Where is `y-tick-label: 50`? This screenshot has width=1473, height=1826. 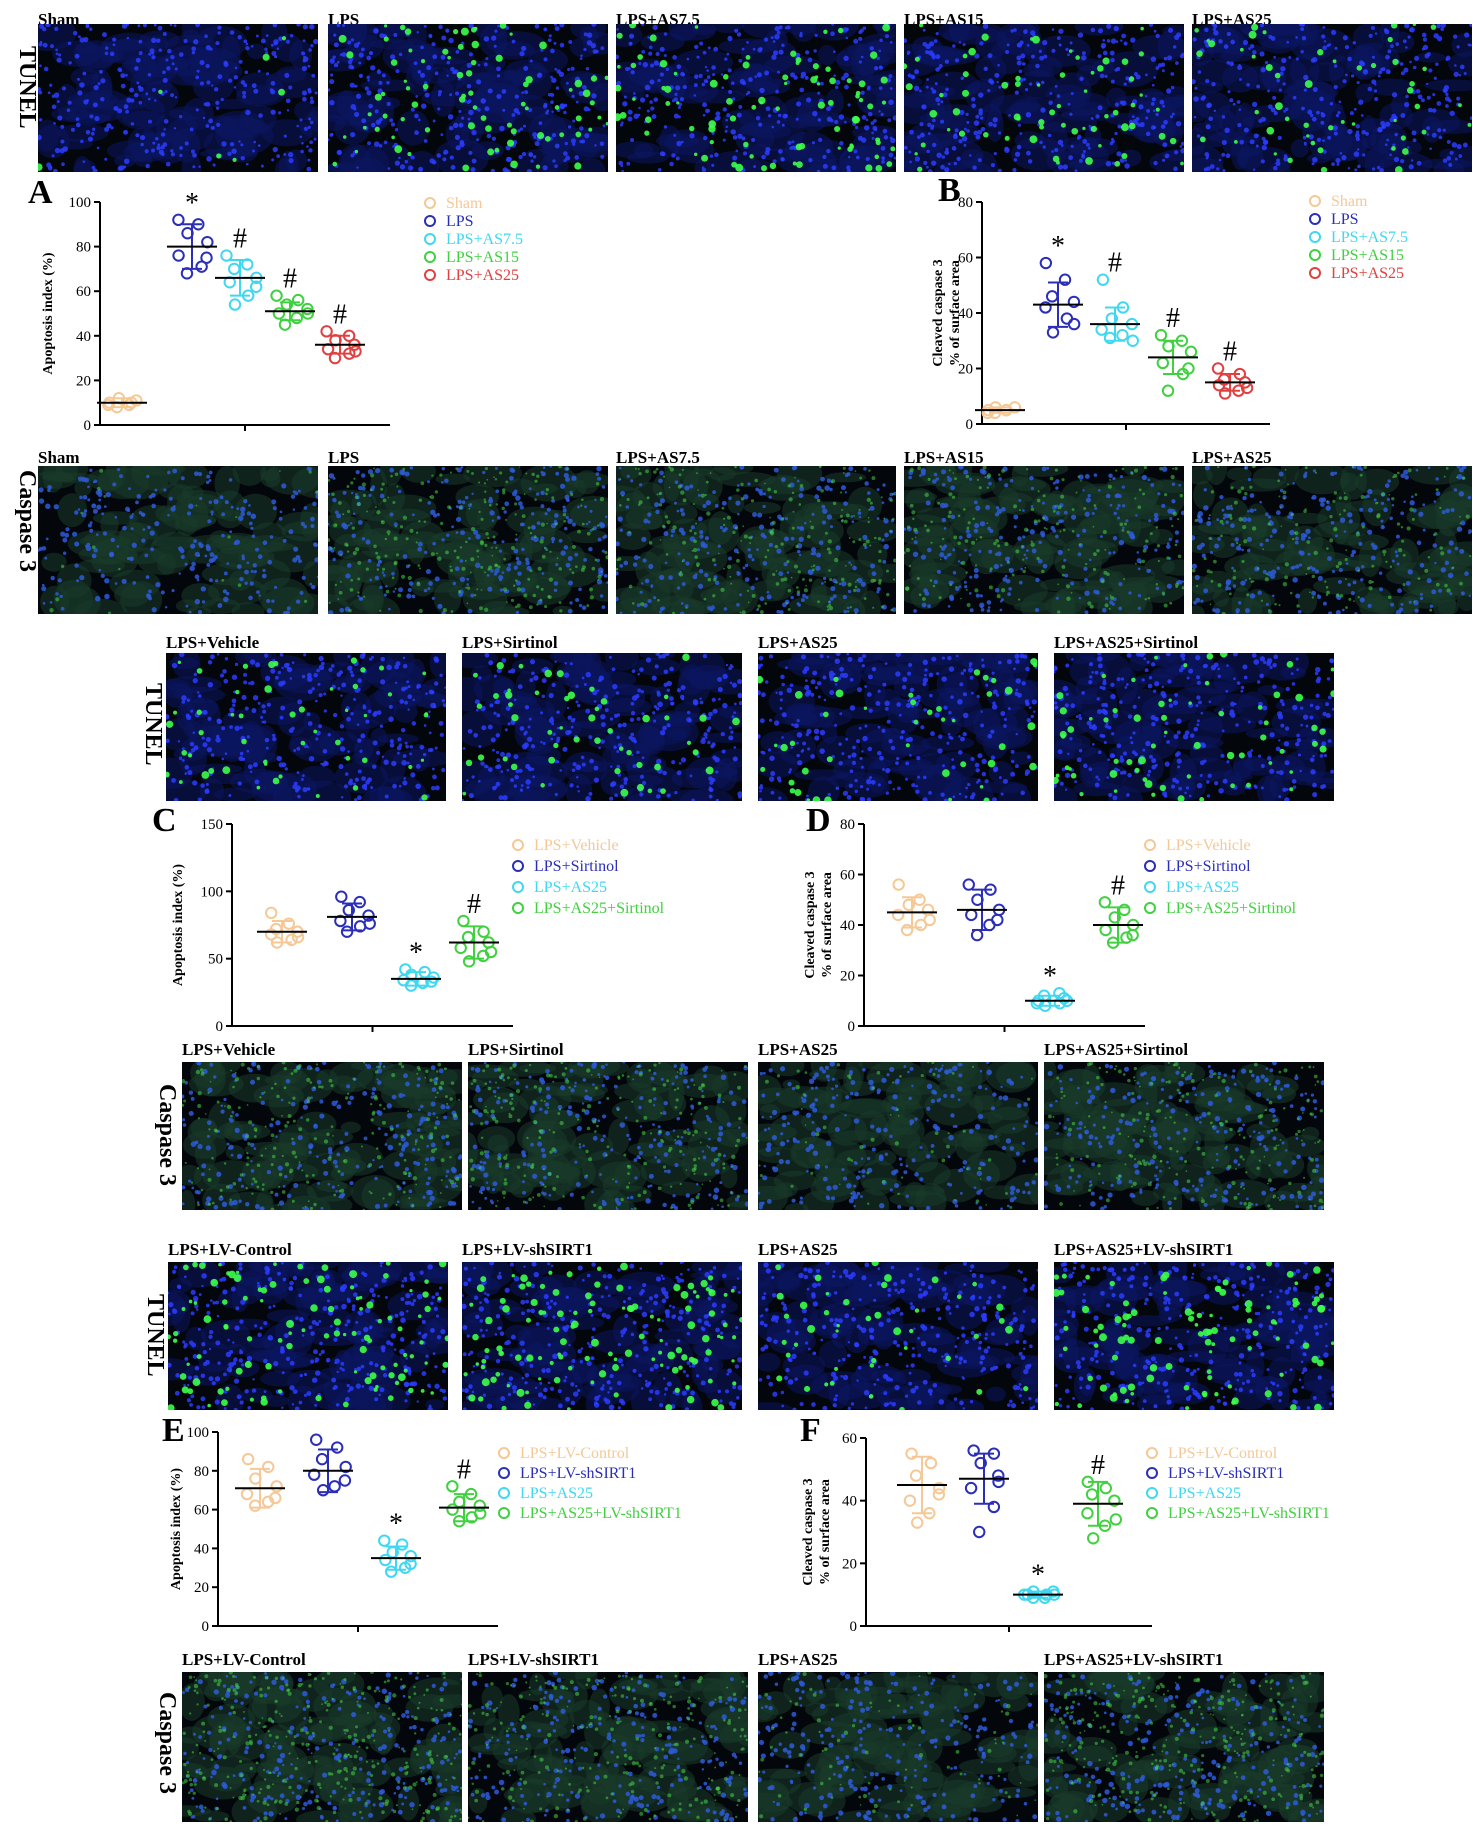
y-tick-label: 50 is located at coordinates (215, 960).